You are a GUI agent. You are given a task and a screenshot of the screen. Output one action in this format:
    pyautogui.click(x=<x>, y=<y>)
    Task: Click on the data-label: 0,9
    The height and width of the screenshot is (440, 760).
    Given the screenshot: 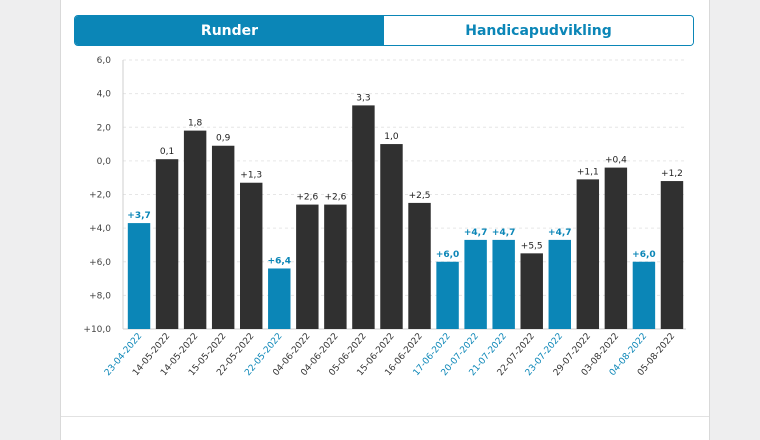 What is the action you would take?
    pyautogui.click(x=223, y=139)
    